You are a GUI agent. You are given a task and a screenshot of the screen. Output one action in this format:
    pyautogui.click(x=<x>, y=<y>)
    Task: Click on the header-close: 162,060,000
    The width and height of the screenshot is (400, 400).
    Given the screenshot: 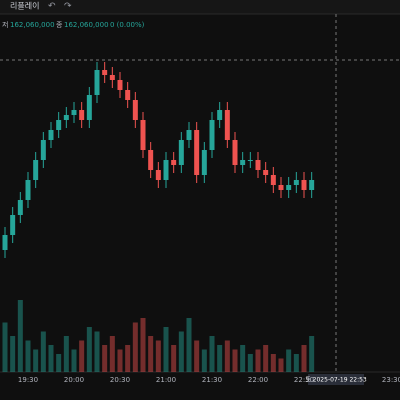 What is the action you would take?
    pyautogui.click(x=86, y=25)
    